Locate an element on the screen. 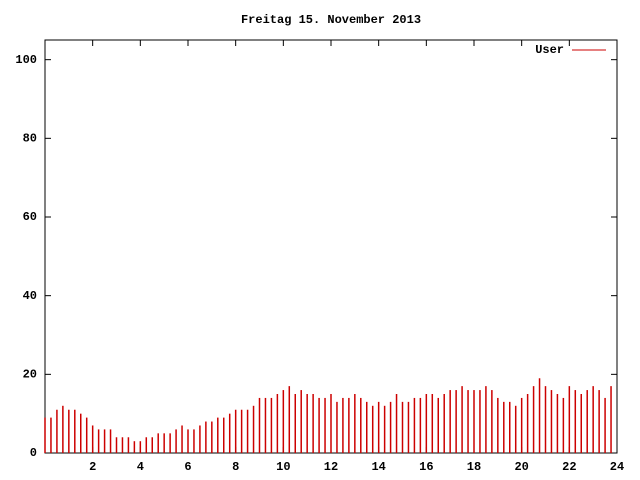  x-tick-label: 6 is located at coordinates (187, 467).